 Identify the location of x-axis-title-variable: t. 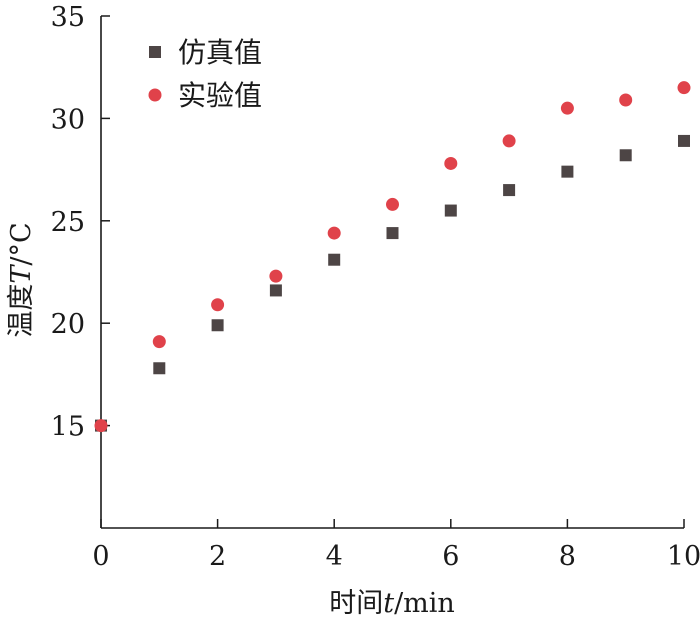
(388, 603).